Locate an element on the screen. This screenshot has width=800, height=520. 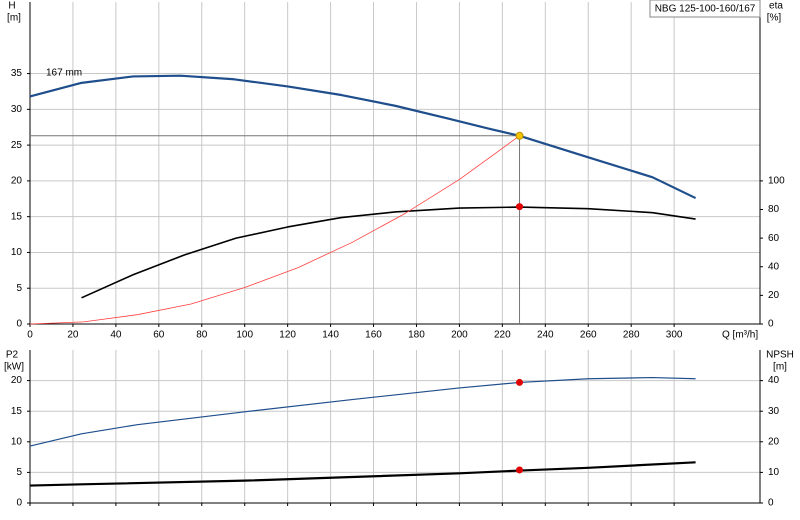
x-tick-label: 20 is located at coordinates (73, 335).